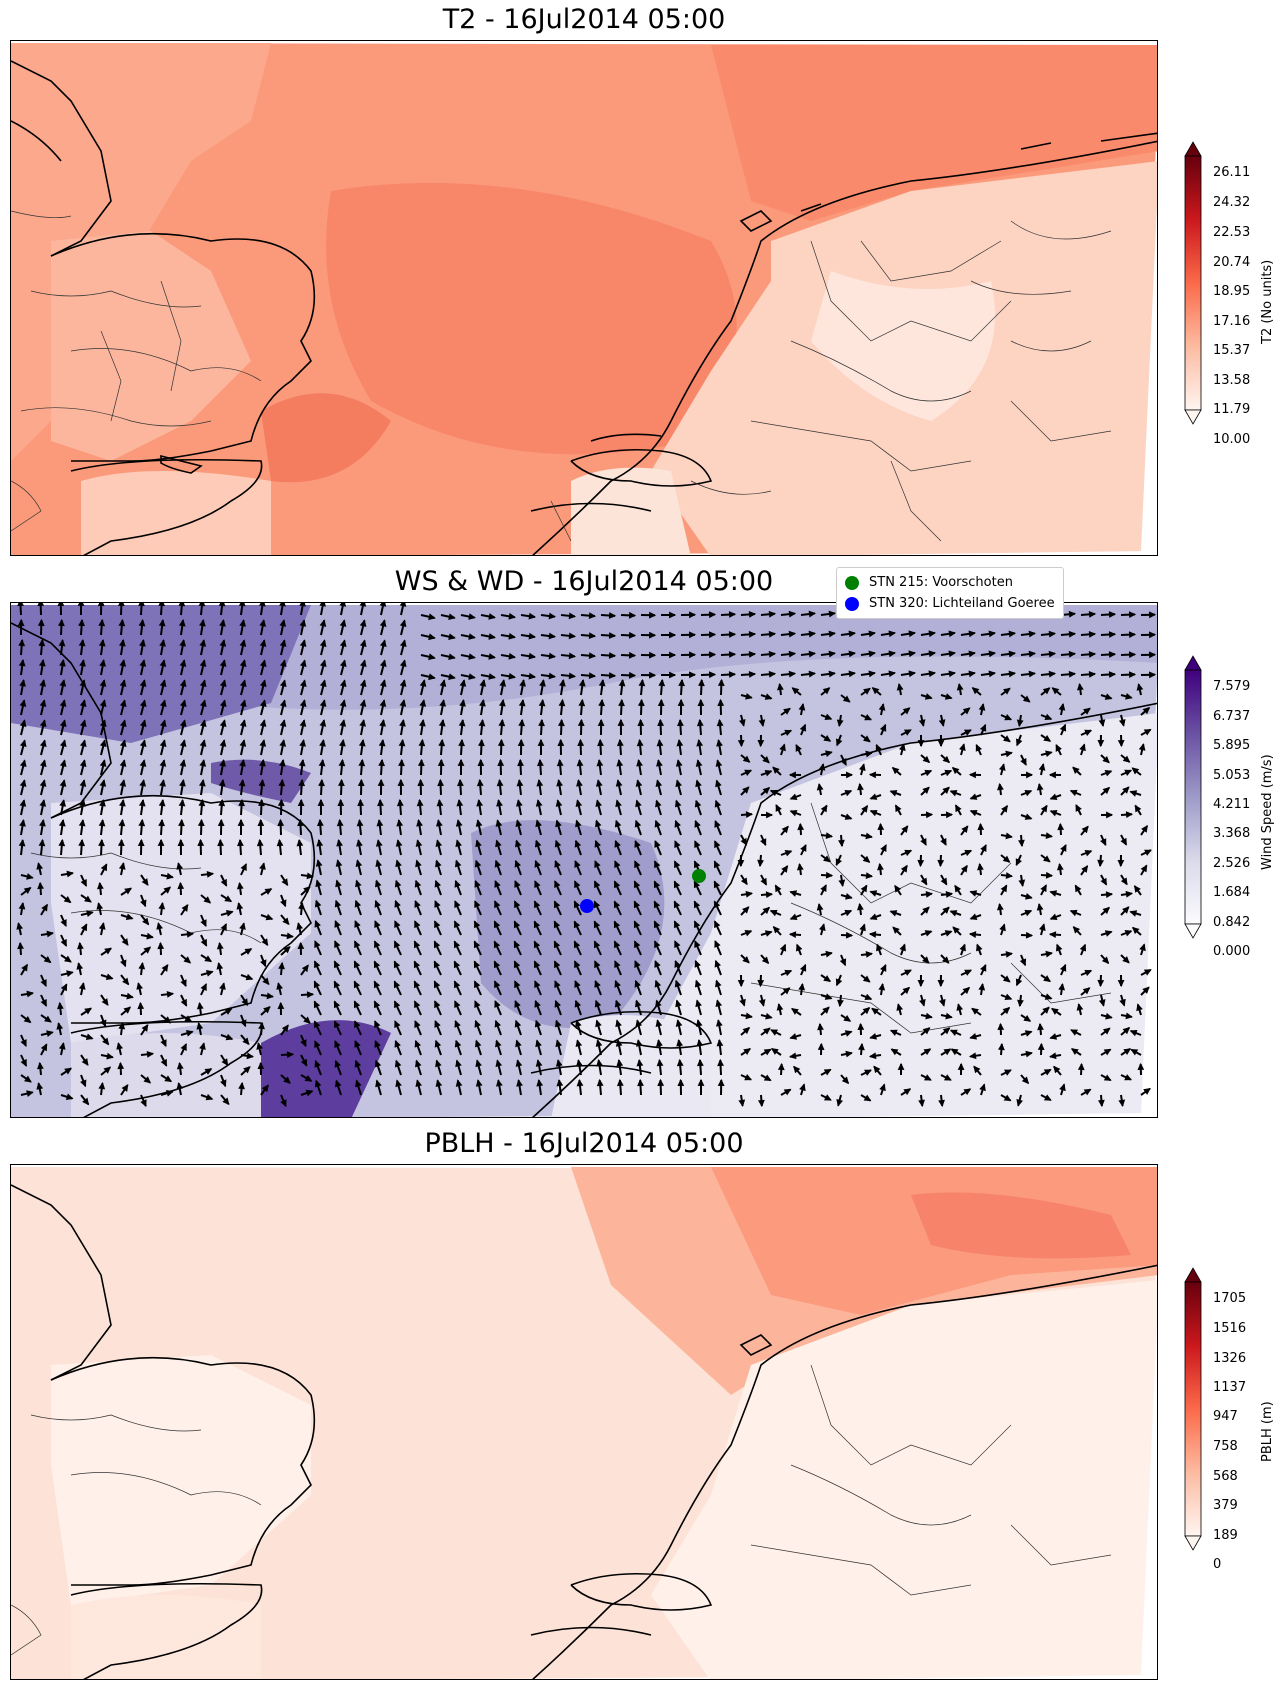  Describe the element at coordinates (1232, 951) in the screenshot. I see `colorbar-tick: 0.000` at that location.